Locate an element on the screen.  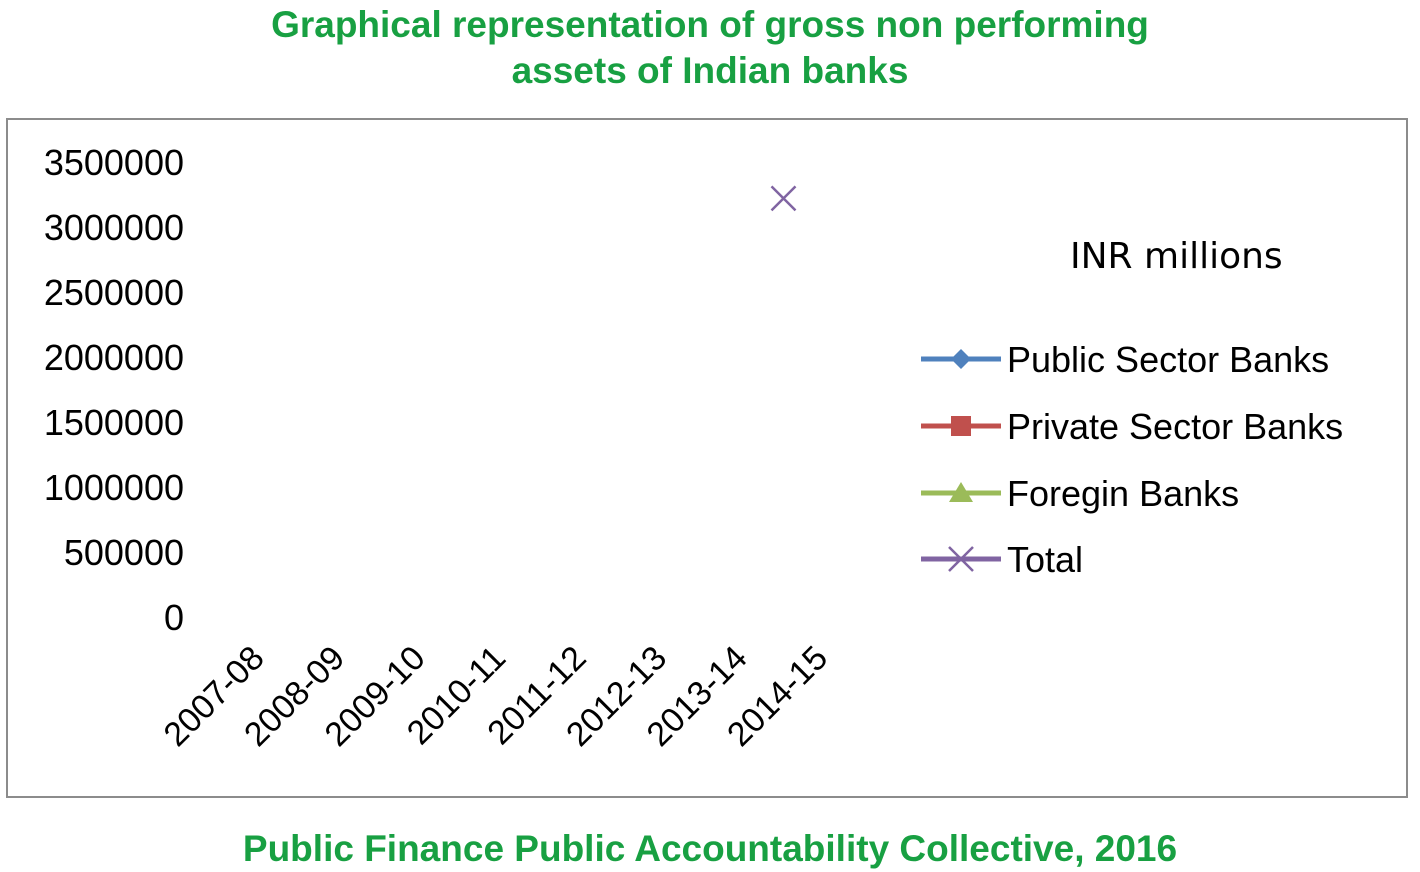
legend-item: Public Sector Banks is located at coordinates (1125, 359).